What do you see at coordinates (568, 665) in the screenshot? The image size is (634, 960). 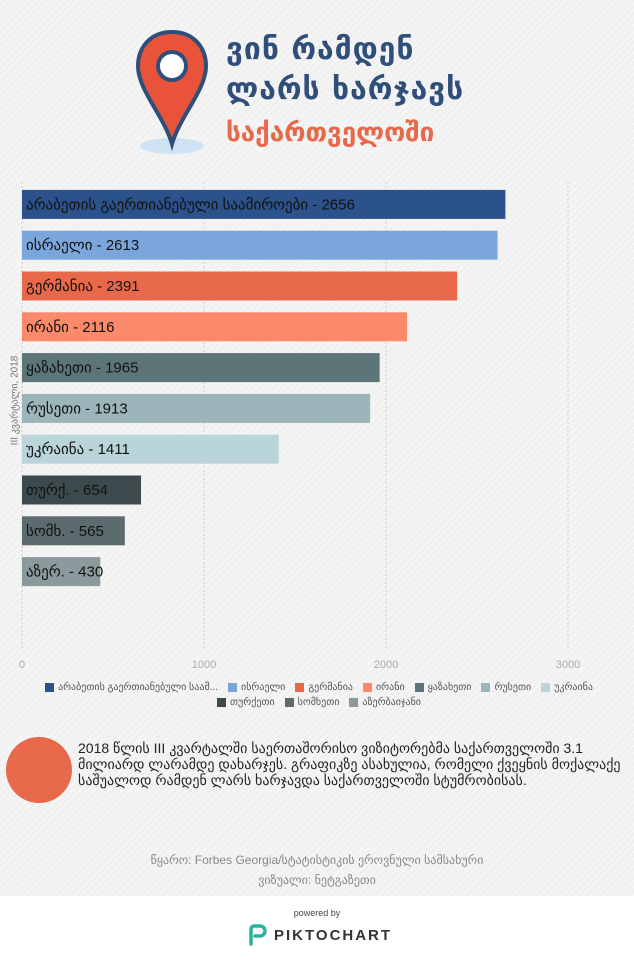 I see `x-tick-label: 3000` at bounding box center [568, 665].